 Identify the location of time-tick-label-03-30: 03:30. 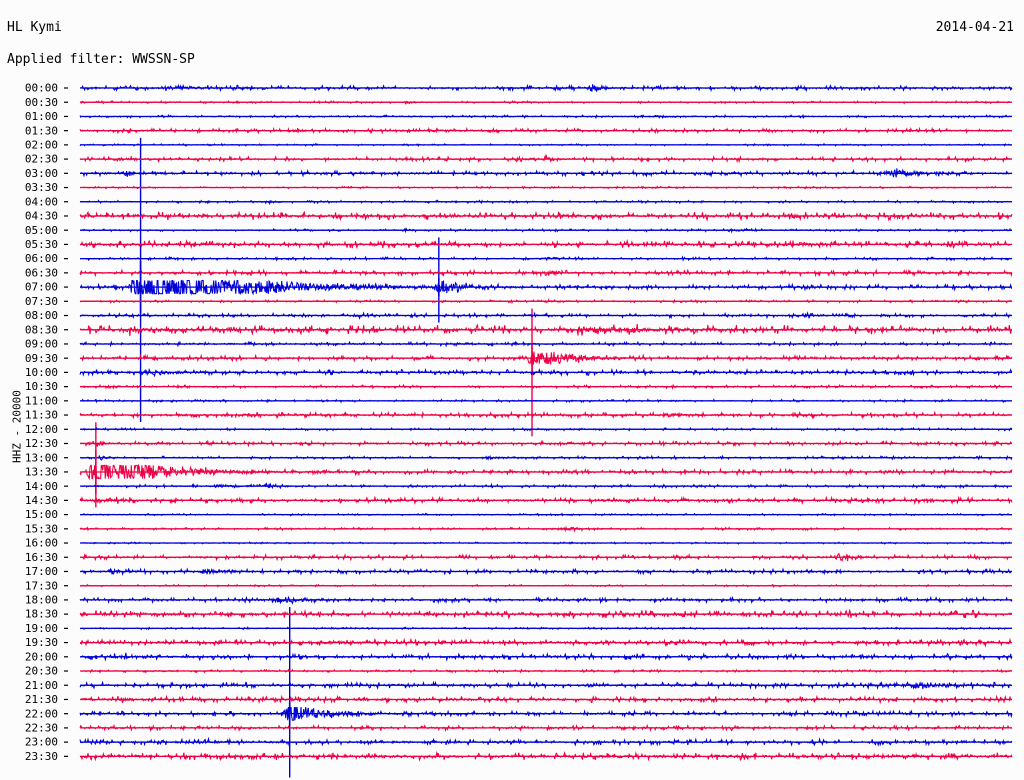
(41, 187).